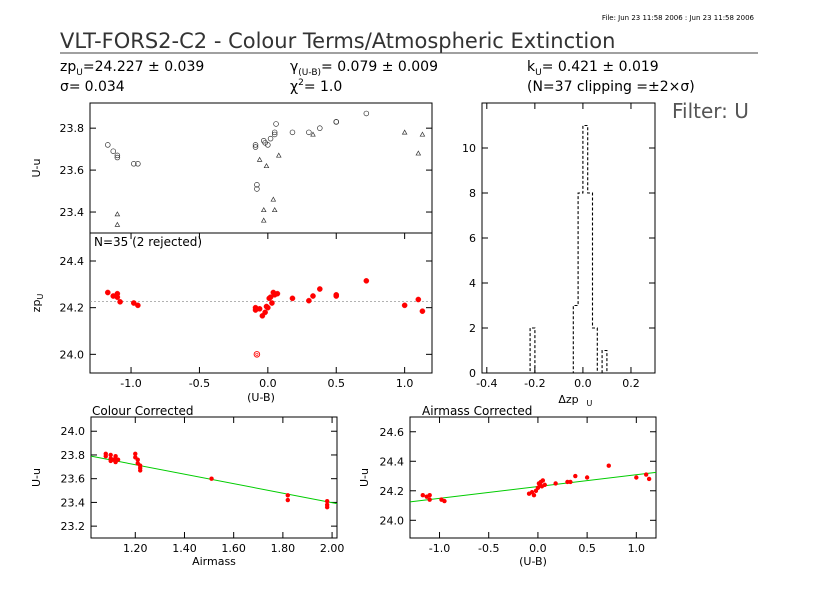  What do you see at coordinates (73, 526) in the screenshot?
I see `y-tick-label: 23.2` at bounding box center [73, 526].